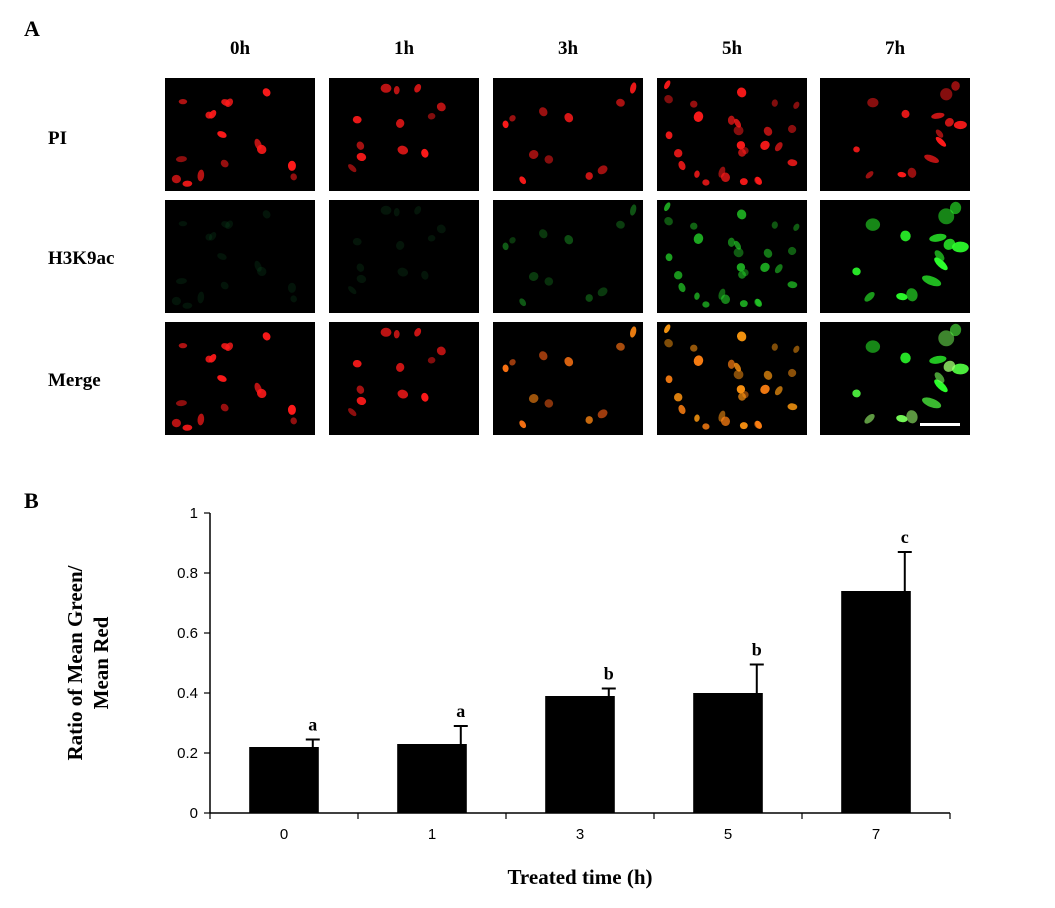  Describe the element at coordinates (579, 877) in the screenshot. I see `x-axis-label: Treated time (h)` at that location.